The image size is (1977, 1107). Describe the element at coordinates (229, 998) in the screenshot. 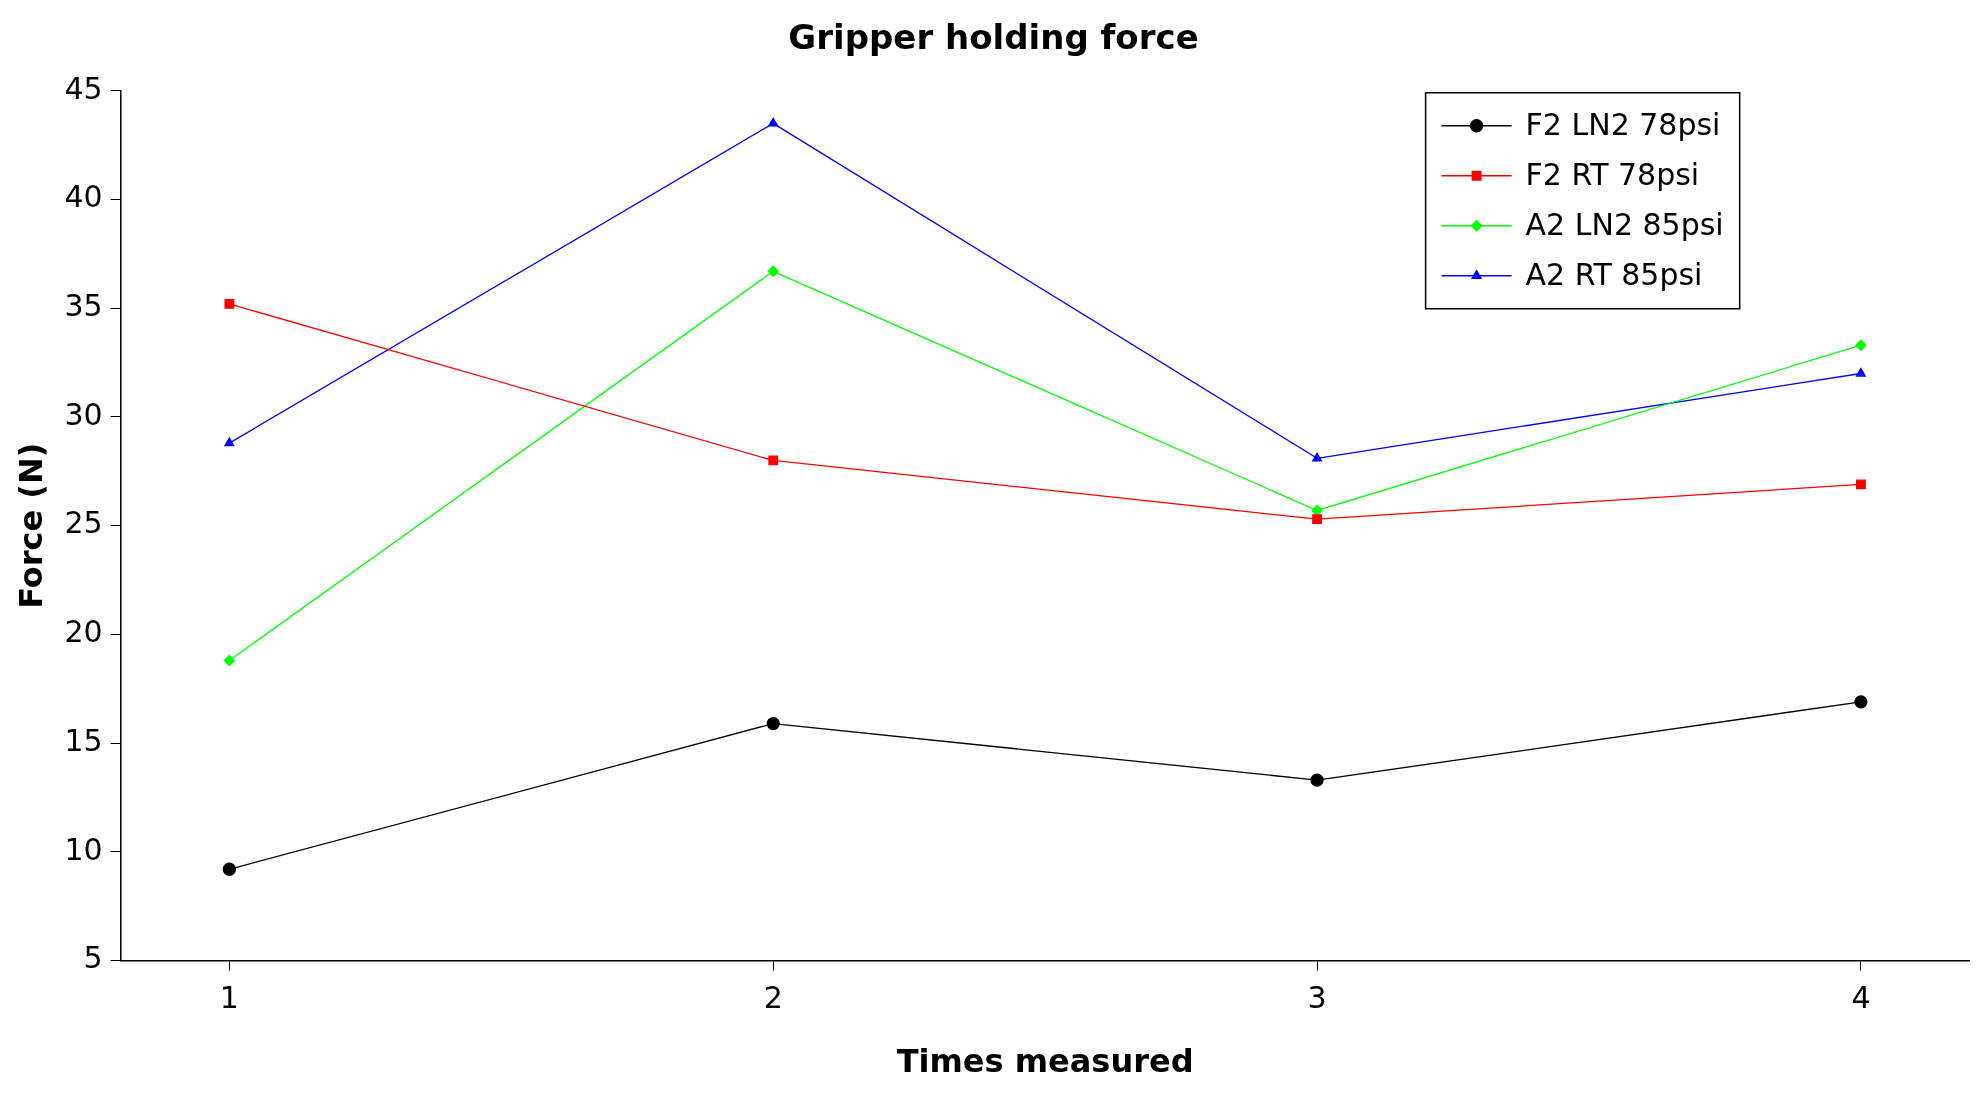

I see `x-tick-label: 1` at that location.